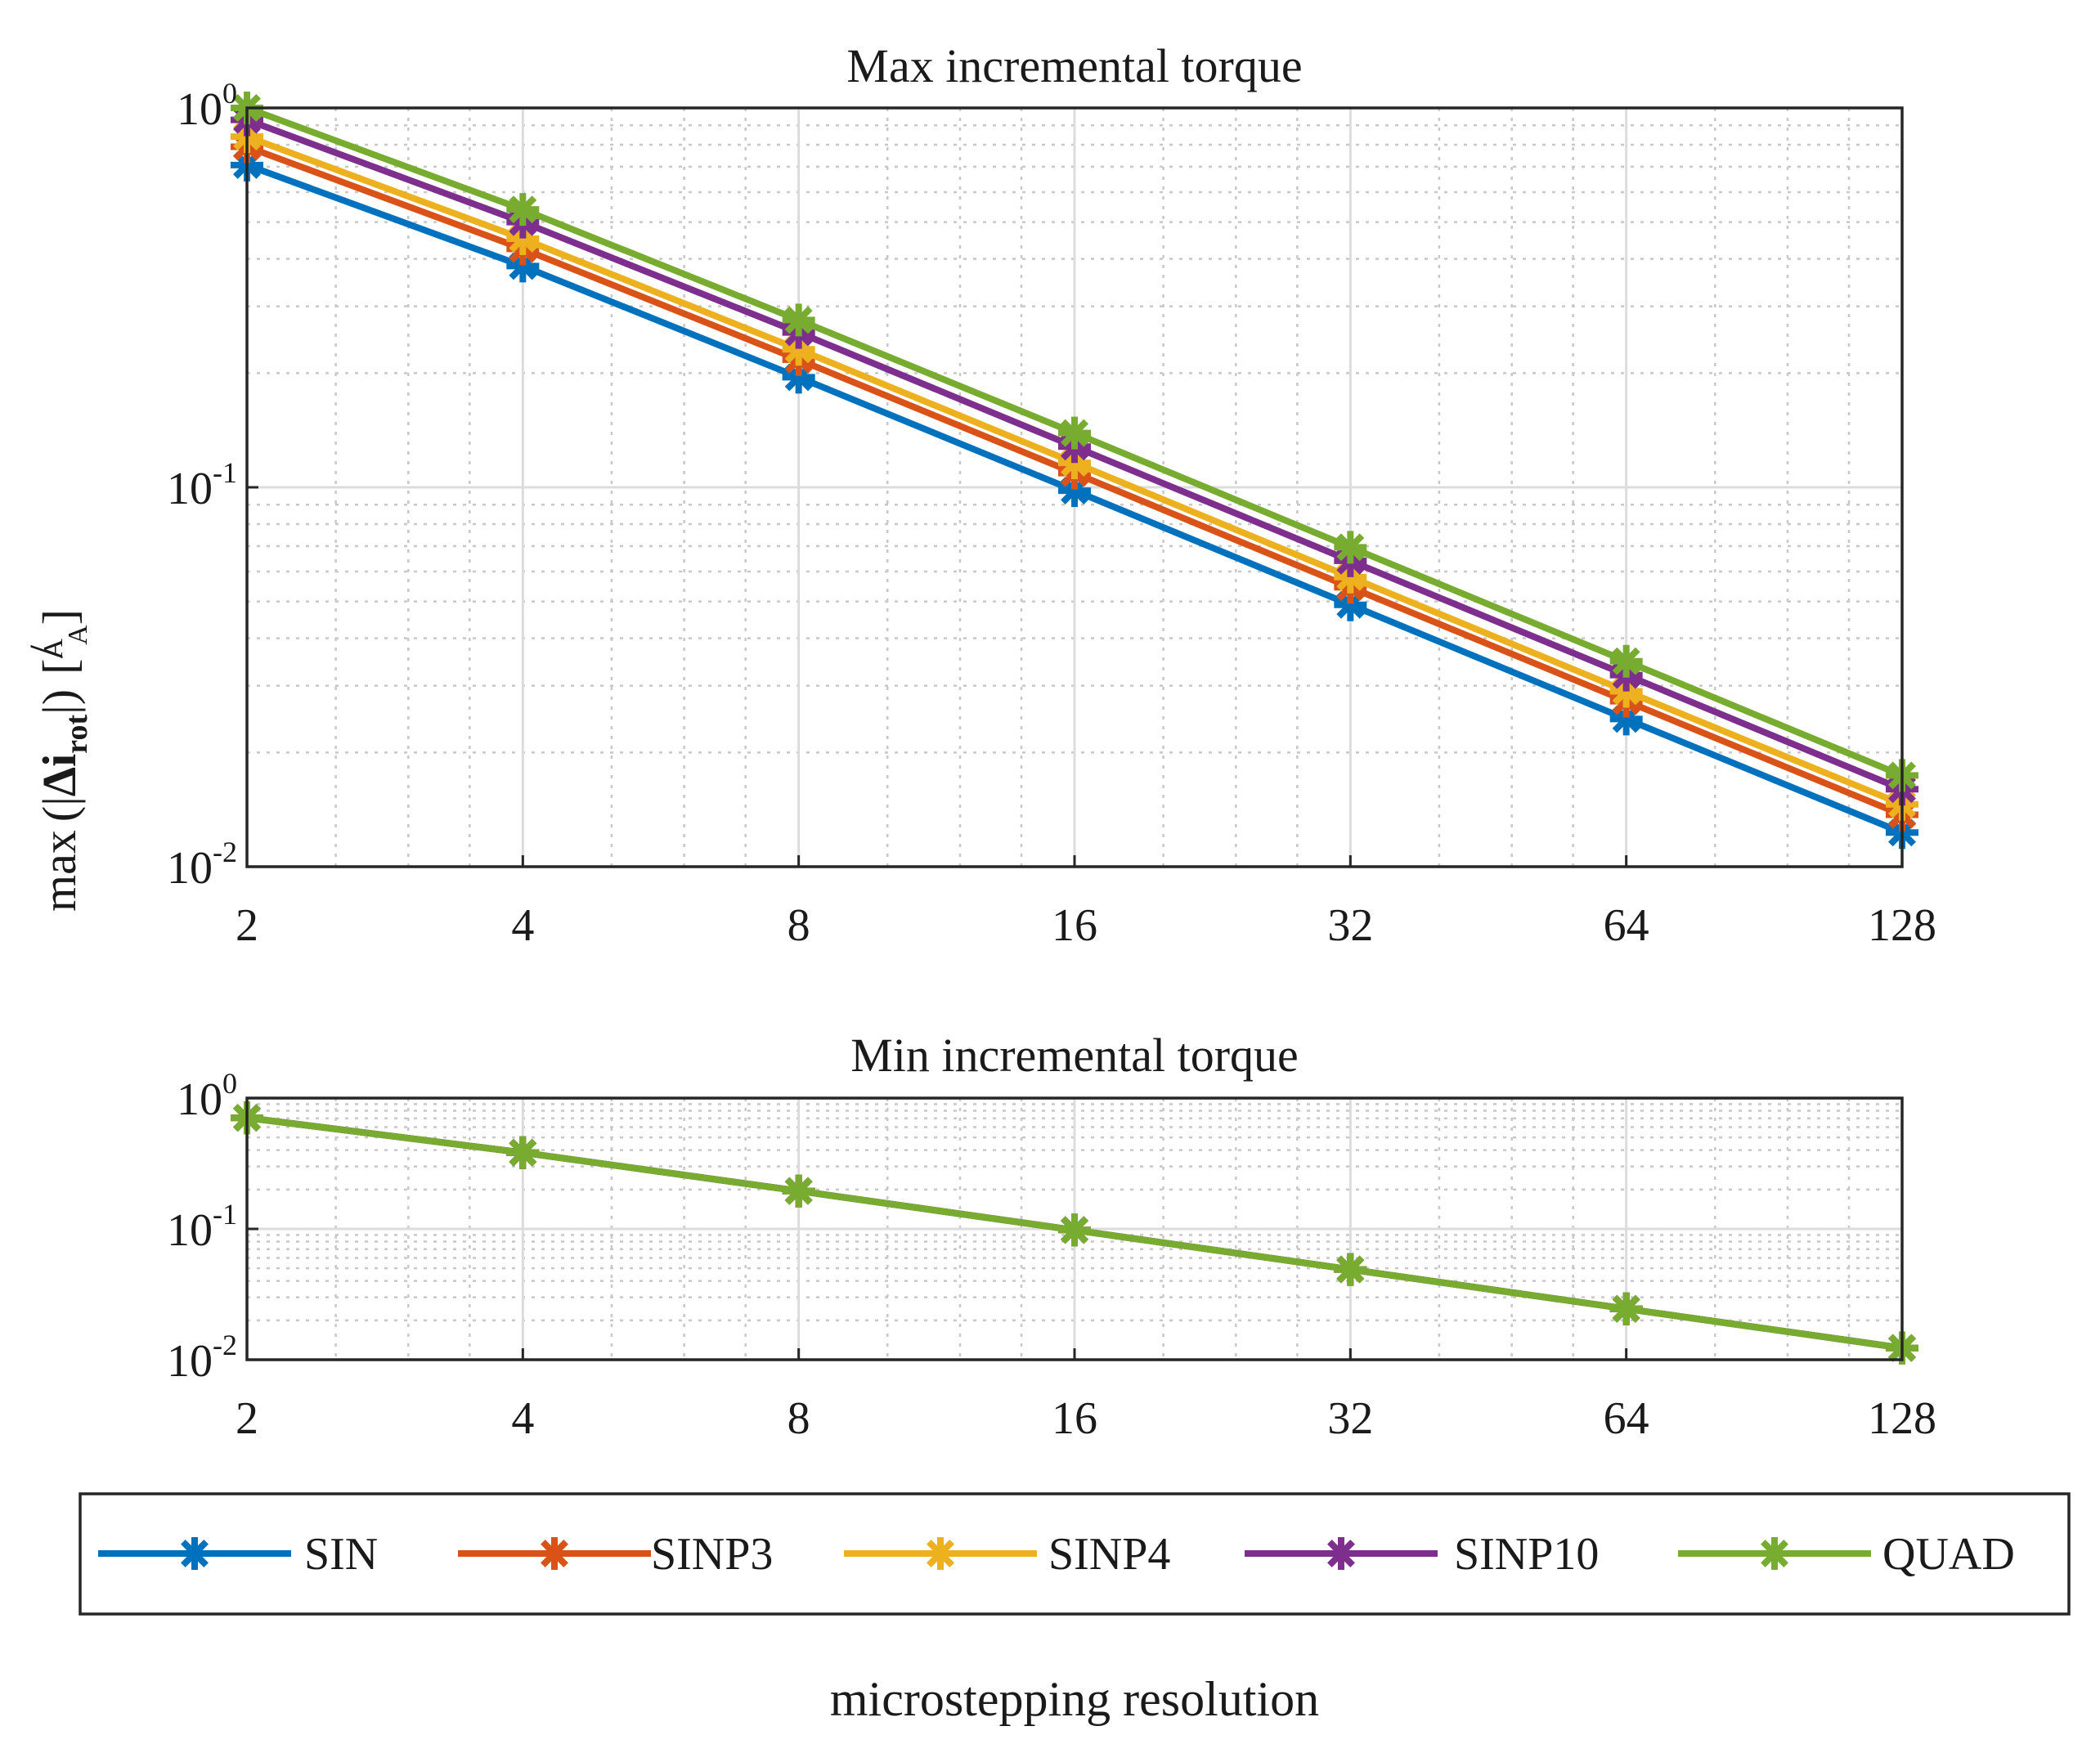  Describe the element at coordinates (1422, 1554) in the screenshot. I see `legend-item-sinp10: SINP10` at that location.